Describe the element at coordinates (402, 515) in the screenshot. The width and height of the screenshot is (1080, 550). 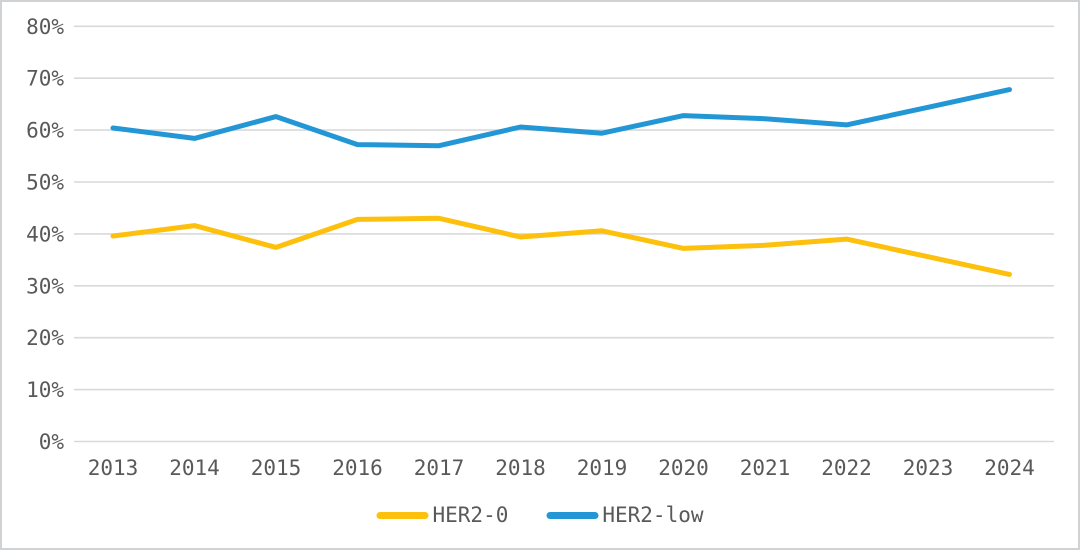
I see `her2-0-line-swatch` at that location.